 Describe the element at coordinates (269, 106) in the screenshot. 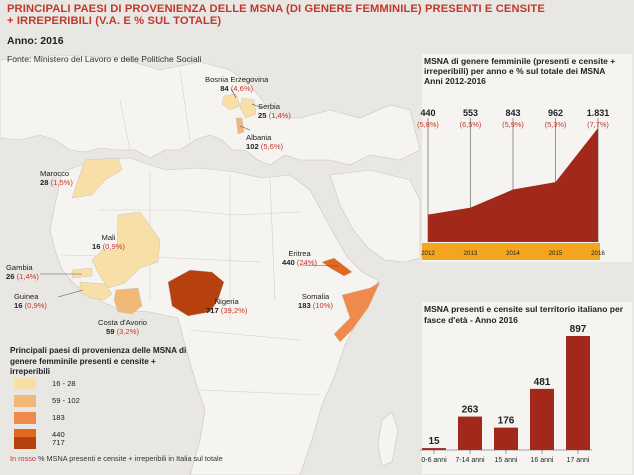

I see `country-name: Serbia` at that location.